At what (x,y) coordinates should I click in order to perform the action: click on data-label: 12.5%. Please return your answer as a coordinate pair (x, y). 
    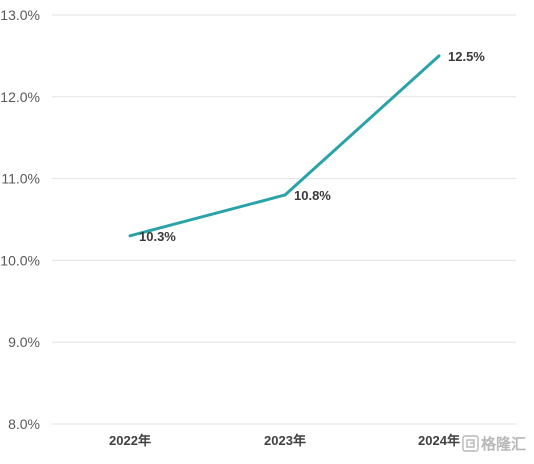
    Looking at the image, I should click on (466, 56).